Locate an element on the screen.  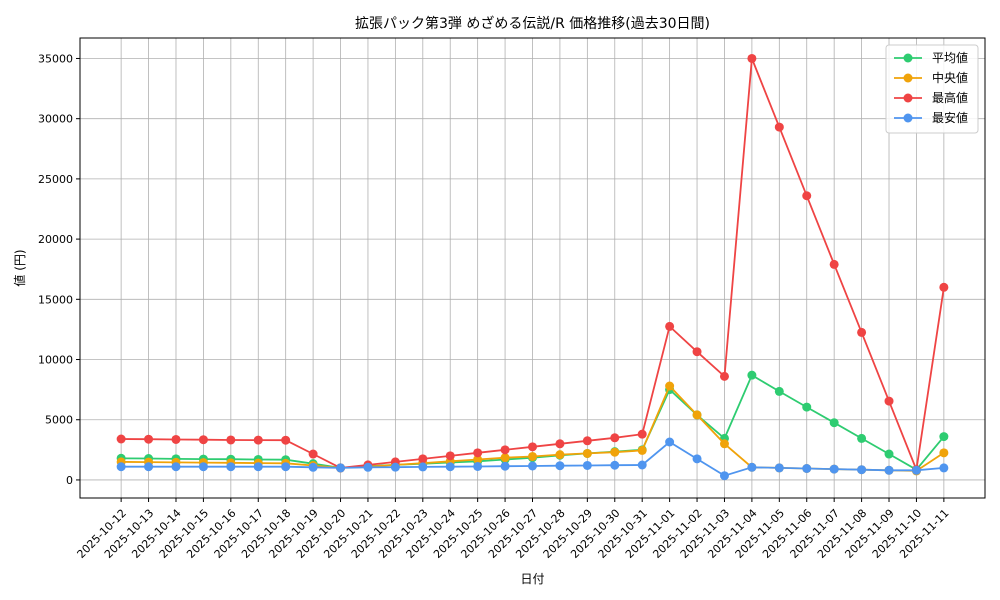
y-tick-label: 15000 is located at coordinates (55, 299).